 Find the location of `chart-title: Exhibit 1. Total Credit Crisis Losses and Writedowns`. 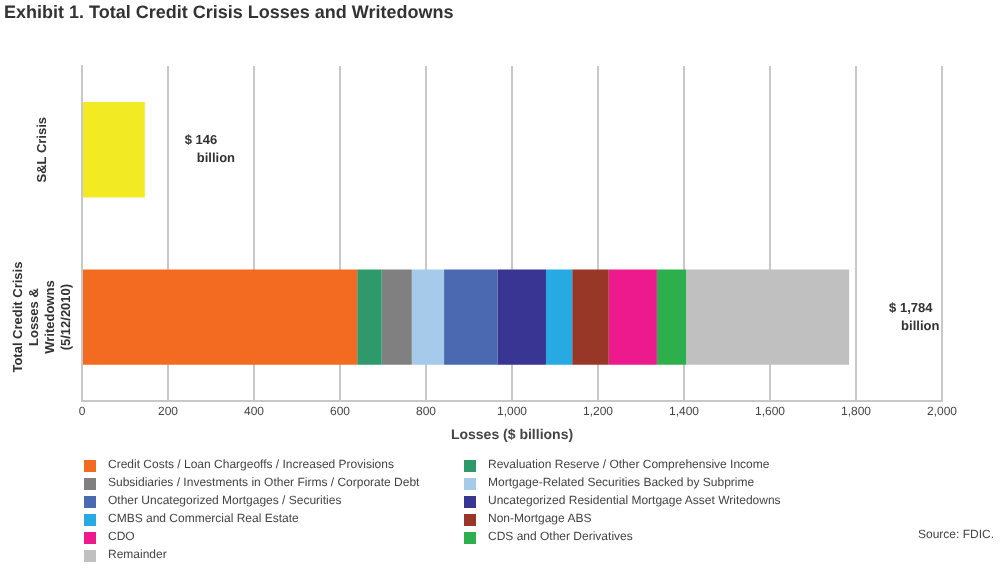

chart-title: Exhibit 1. Total Credit Crisis Losses and Writedowns is located at coordinates (229, 12).